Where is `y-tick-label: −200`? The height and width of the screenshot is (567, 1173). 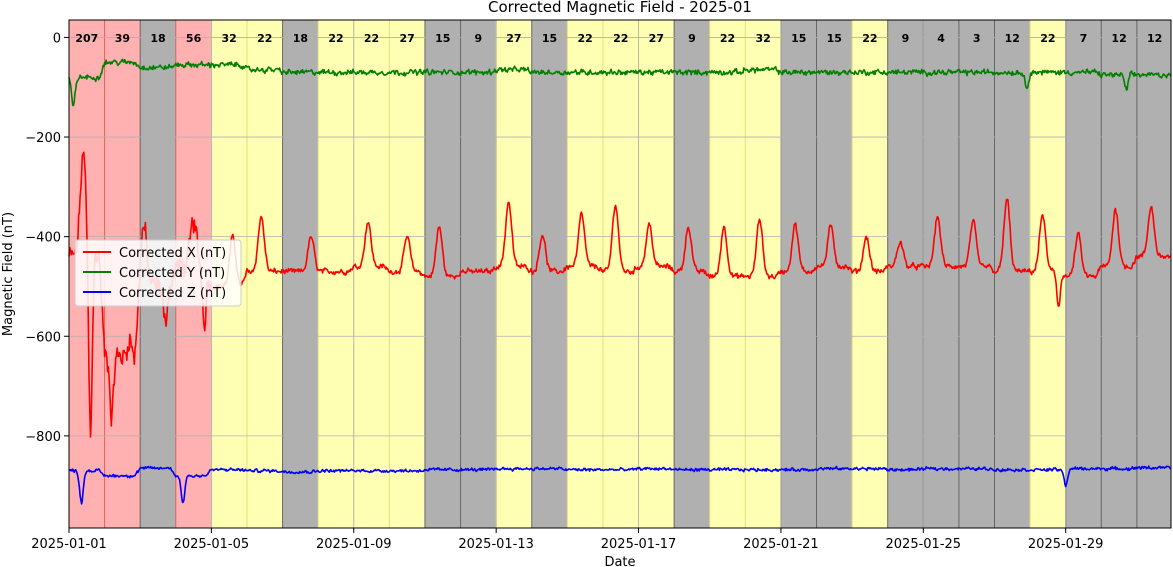
y-tick-label: −200 is located at coordinates (43, 138).